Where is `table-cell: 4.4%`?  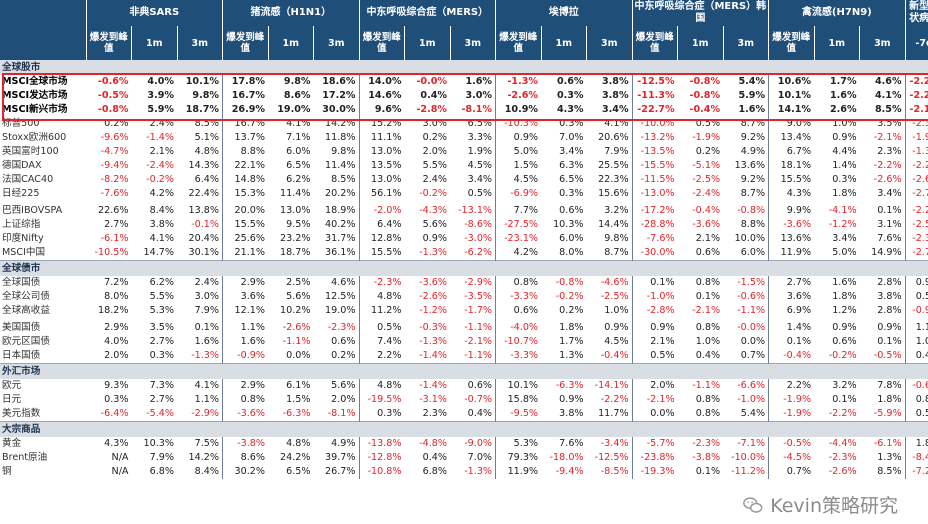
table-cell: 4.4% is located at coordinates (844, 151).